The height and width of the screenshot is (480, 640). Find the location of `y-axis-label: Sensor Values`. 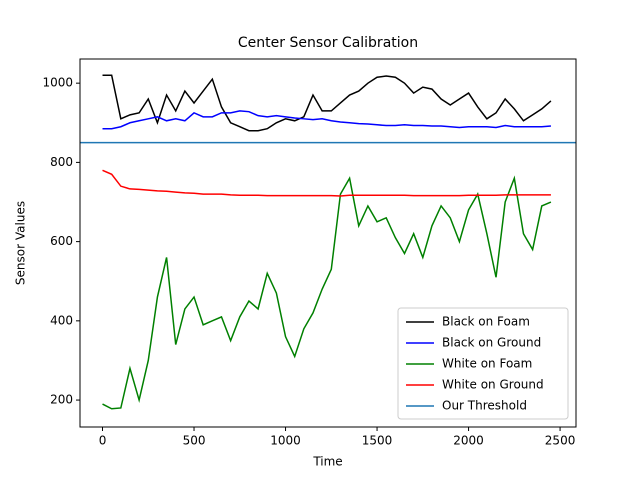

y-axis-label: Sensor Values is located at coordinates (21, 243).